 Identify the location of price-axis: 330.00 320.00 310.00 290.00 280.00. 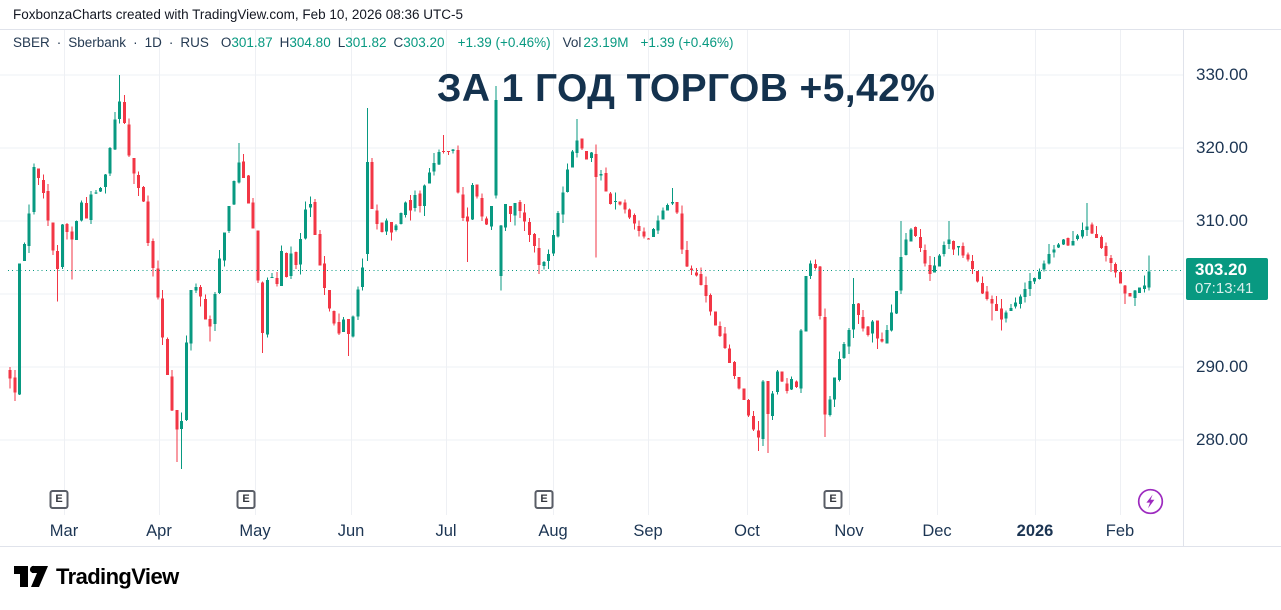
(1232, 288).